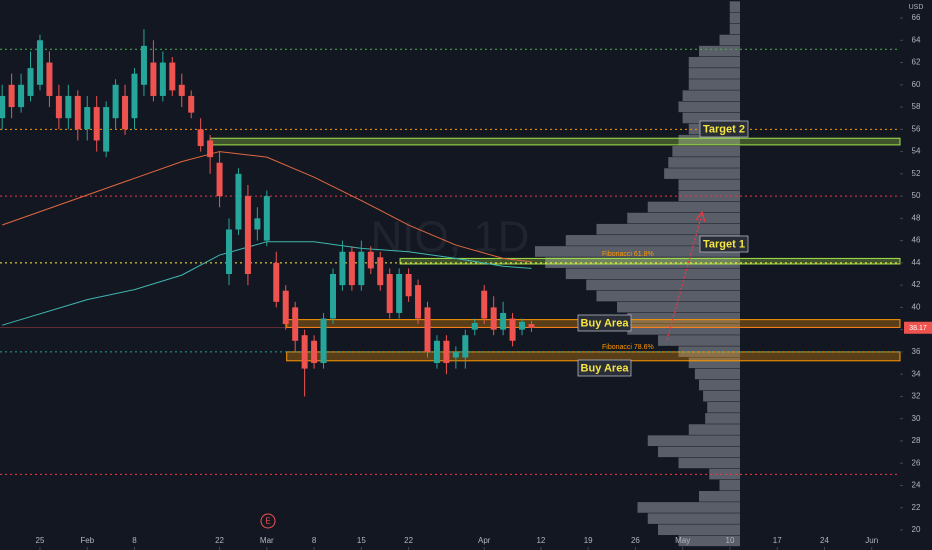 The image size is (932, 550). I want to click on x-tick-label: 26, so click(635, 540).